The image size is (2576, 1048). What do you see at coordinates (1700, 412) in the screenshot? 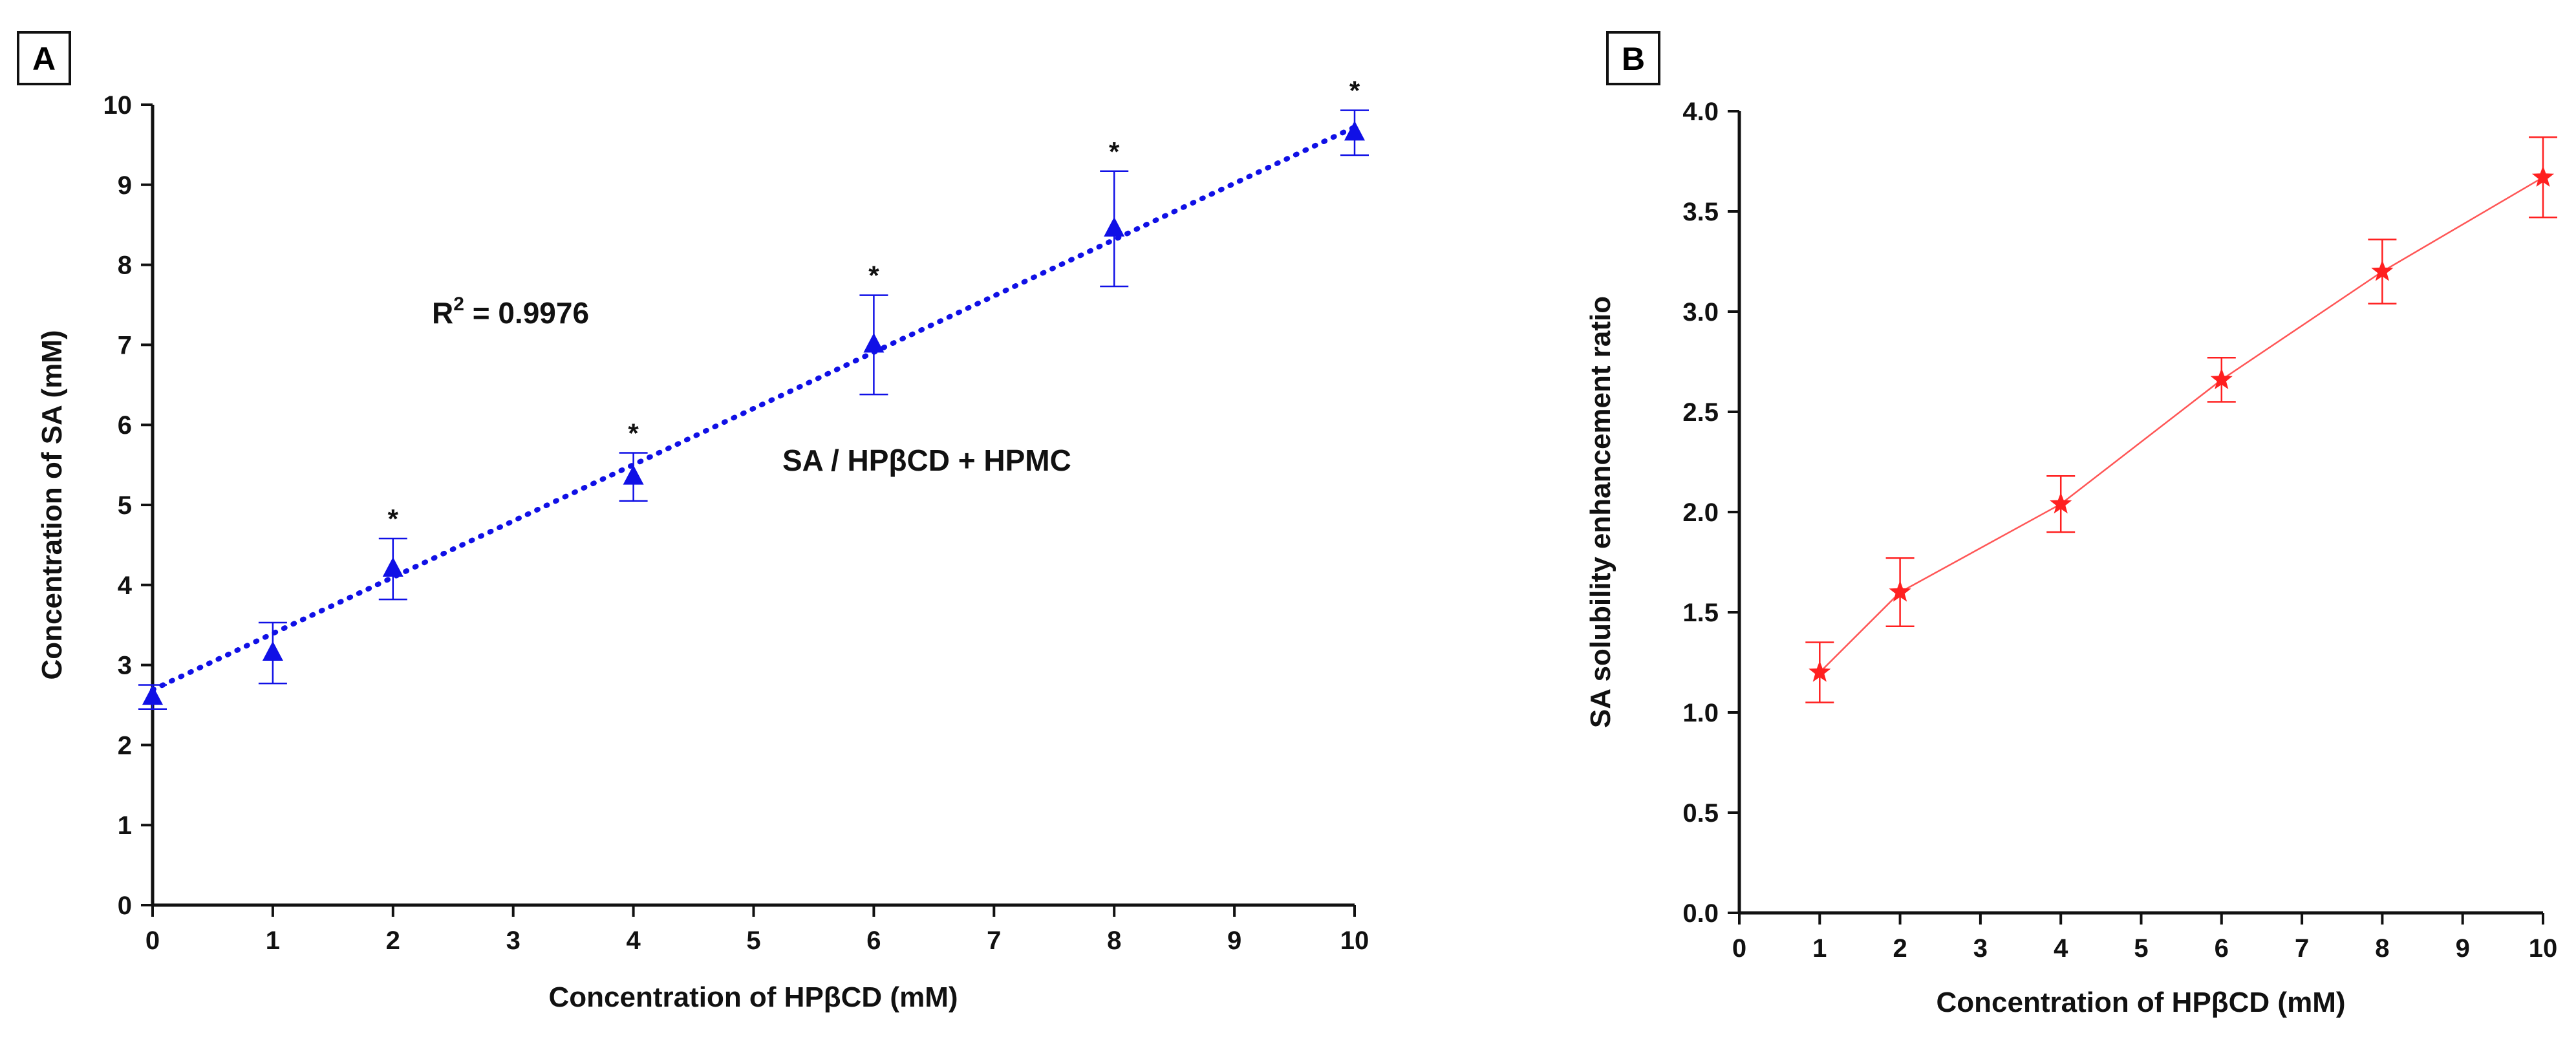
I see `panel-b-y-tick-label: 2.5` at bounding box center [1700, 412].